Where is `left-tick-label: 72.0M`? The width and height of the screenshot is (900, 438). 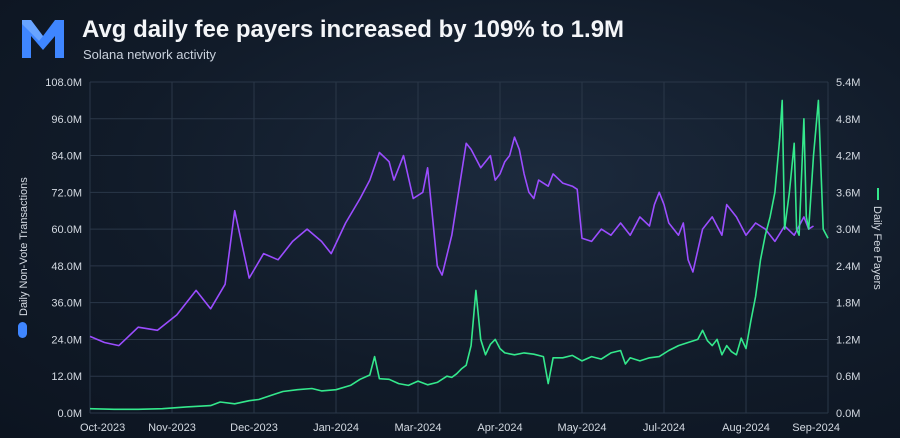 left-tick-label: 72.0M is located at coordinates (66, 193).